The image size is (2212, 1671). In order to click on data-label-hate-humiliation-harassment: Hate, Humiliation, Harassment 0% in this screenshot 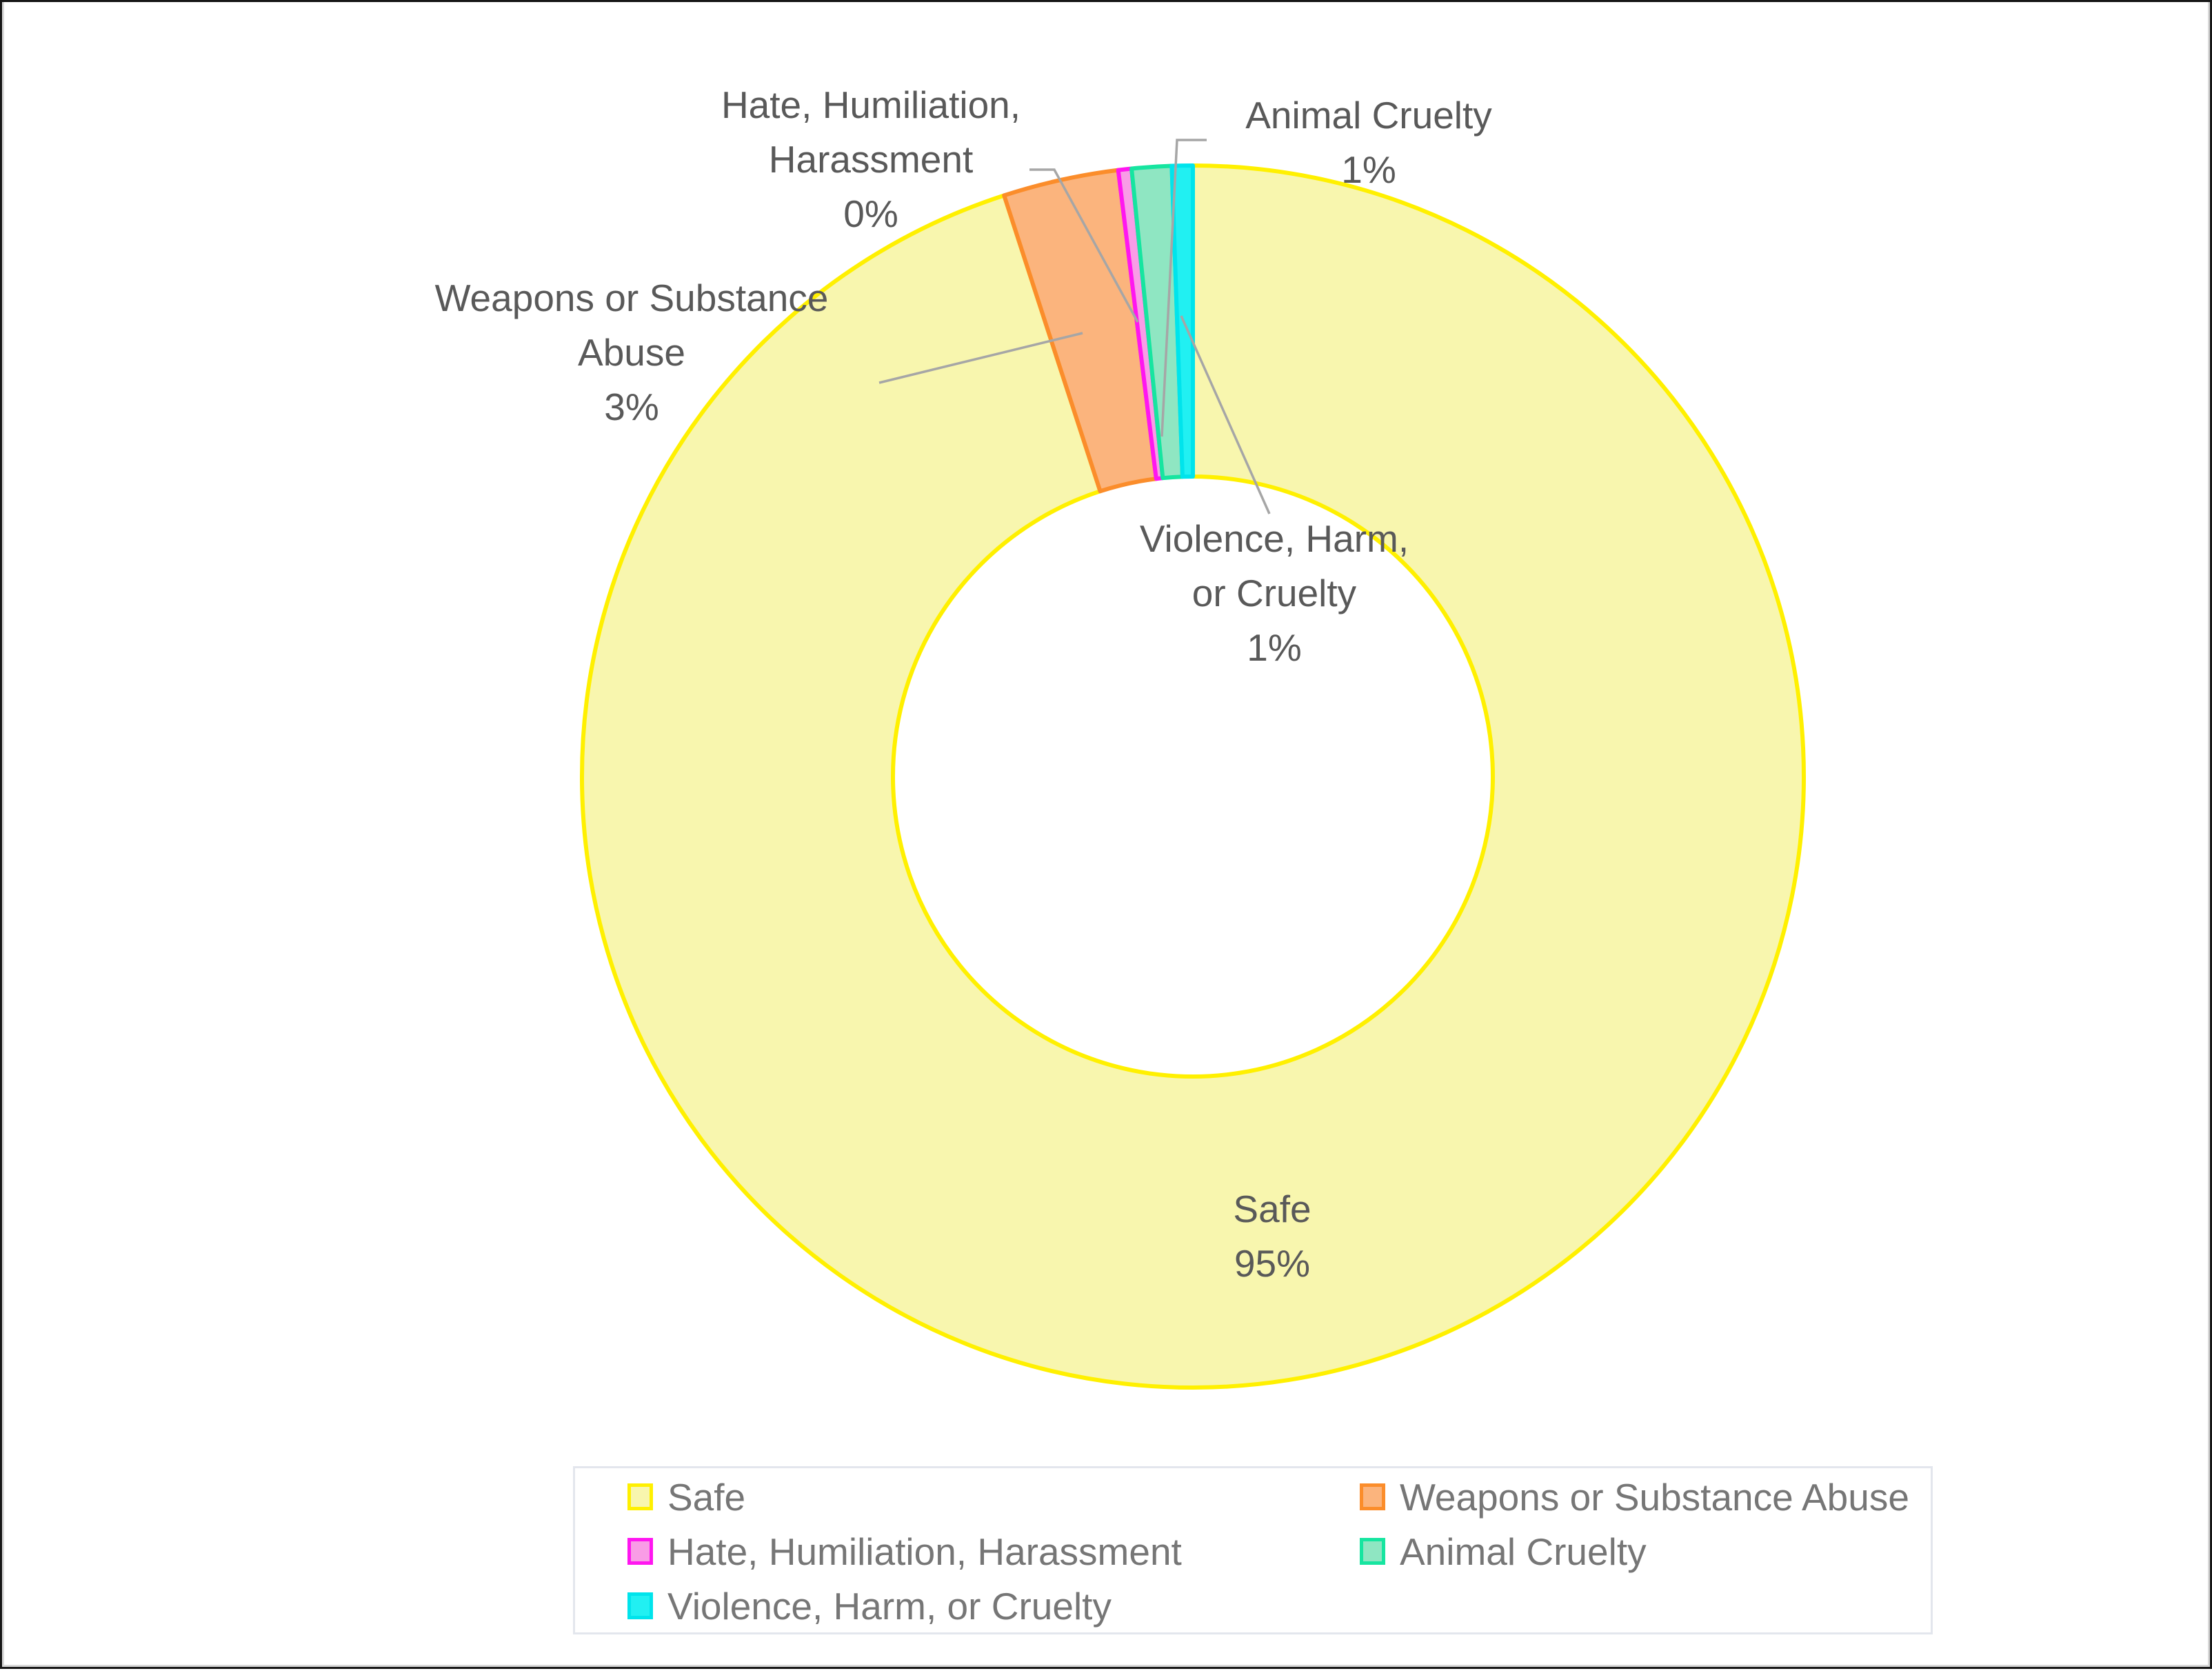, I will do `click(871, 159)`.